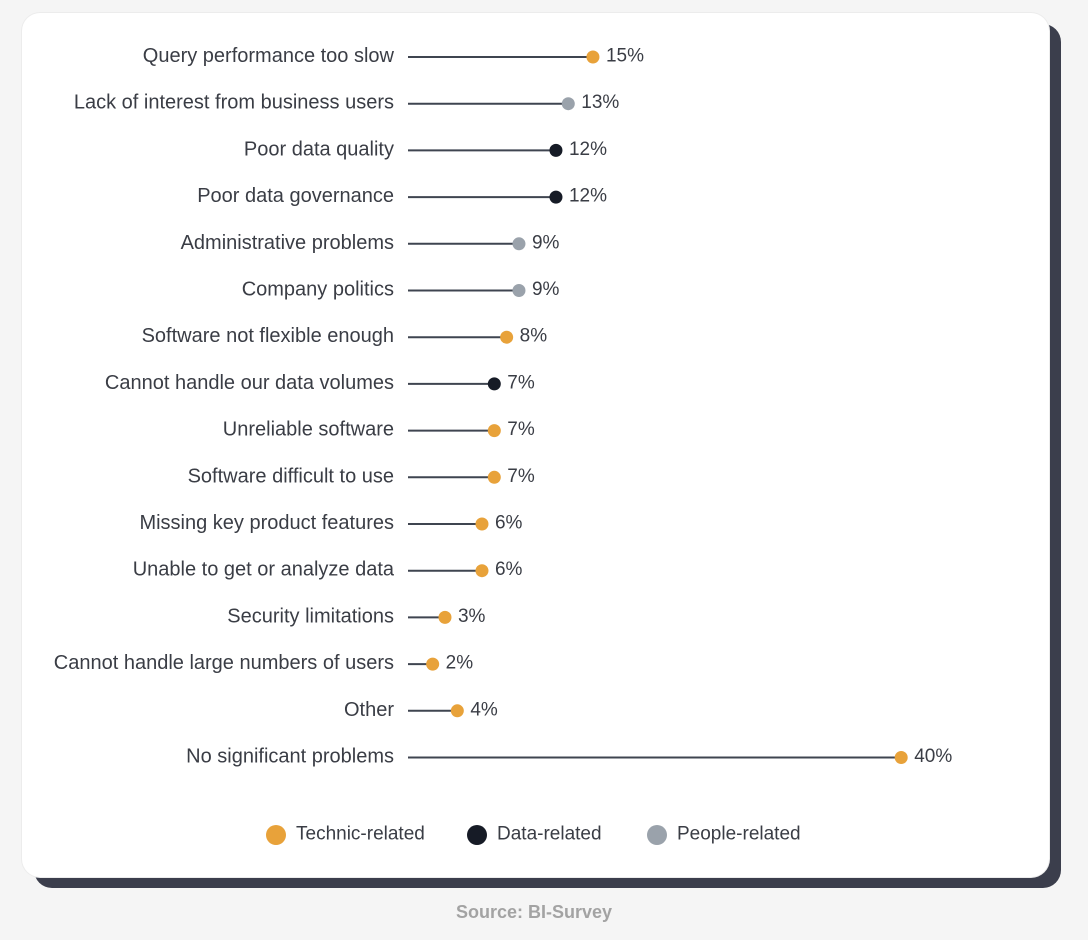 This screenshot has width=1088, height=940. I want to click on category-label: Unable to get or analyze data, so click(264, 570).